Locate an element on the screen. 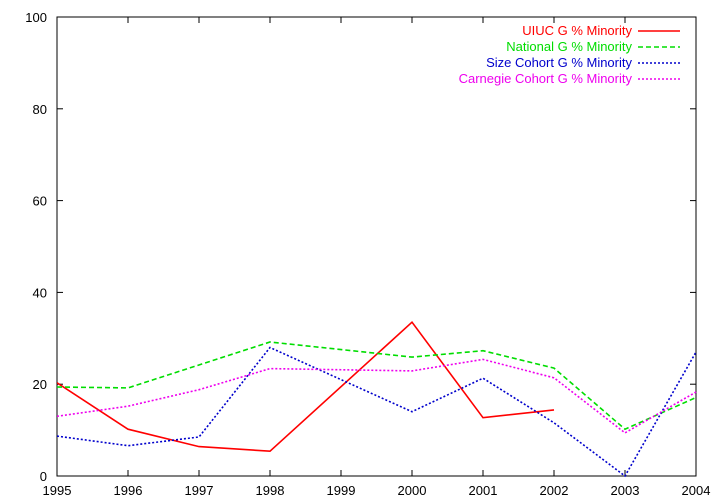 This screenshot has height=504, width=720. x-tick-label: 1997 is located at coordinates (199, 490).